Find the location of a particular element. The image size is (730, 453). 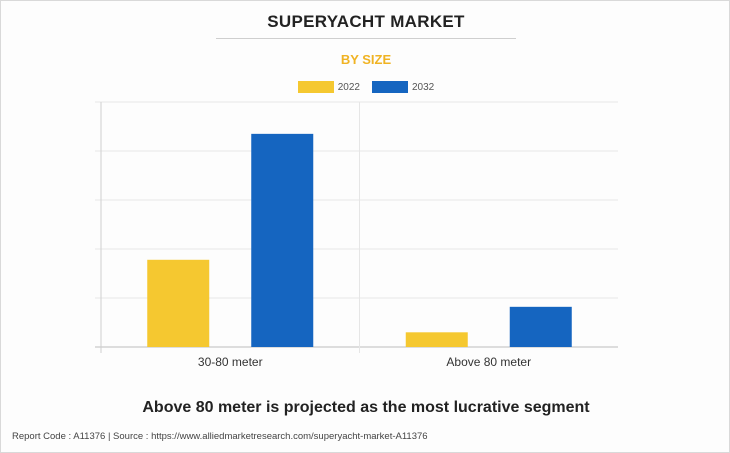

chart-title: SUPERYACHT MARKET is located at coordinates (366, 21).